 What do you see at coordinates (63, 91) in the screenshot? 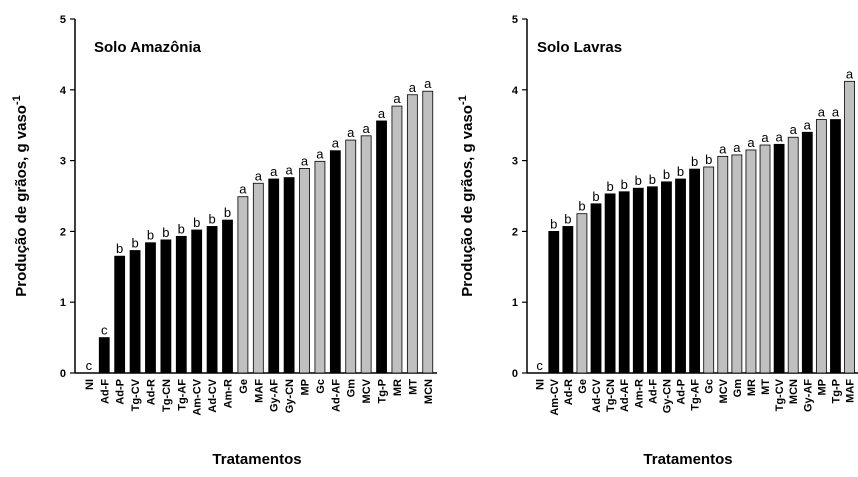
I see `y-tick-label: 4` at bounding box center [63, 91].